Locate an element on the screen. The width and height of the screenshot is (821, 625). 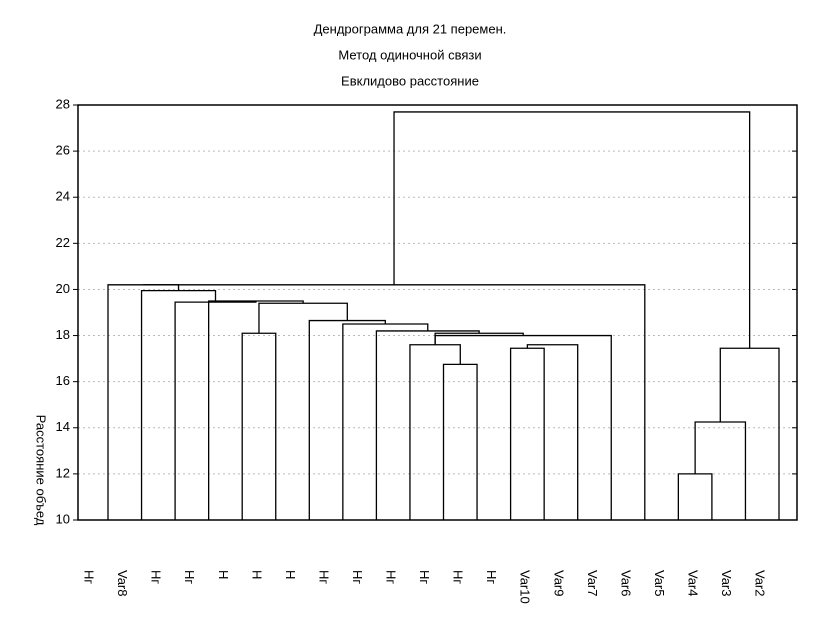
leaf-label: Var9 is located at coordinates (558, 583).